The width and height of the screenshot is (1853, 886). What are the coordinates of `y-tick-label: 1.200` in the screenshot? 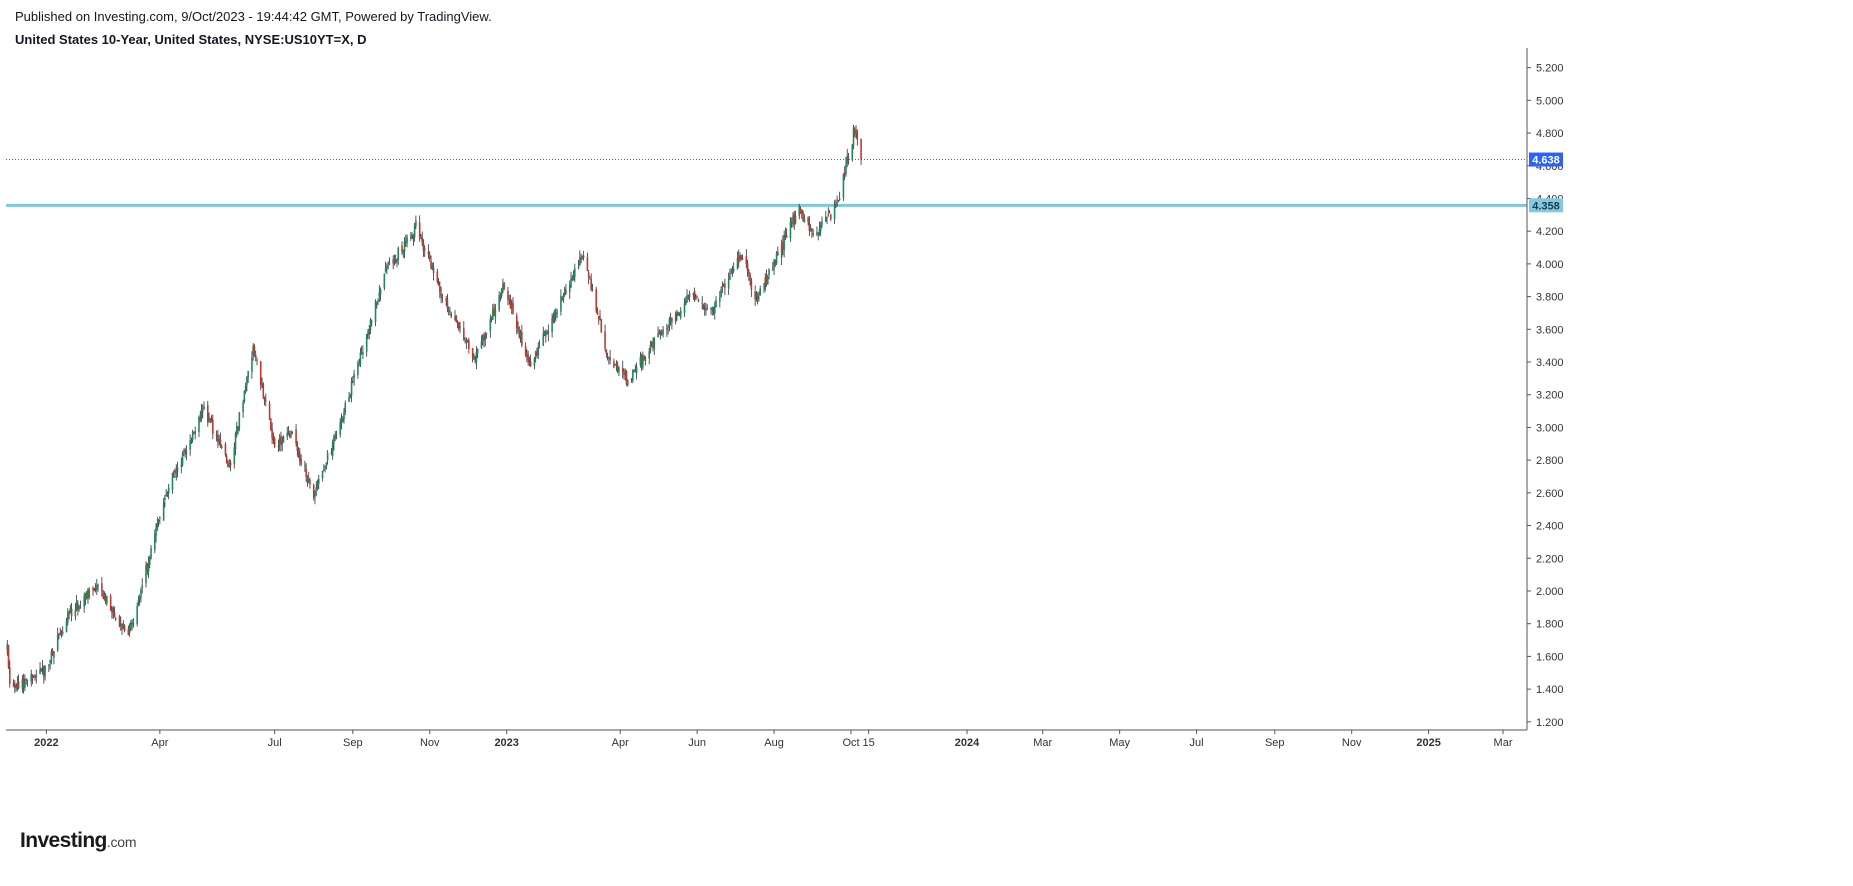 It's located at (1550, 723).